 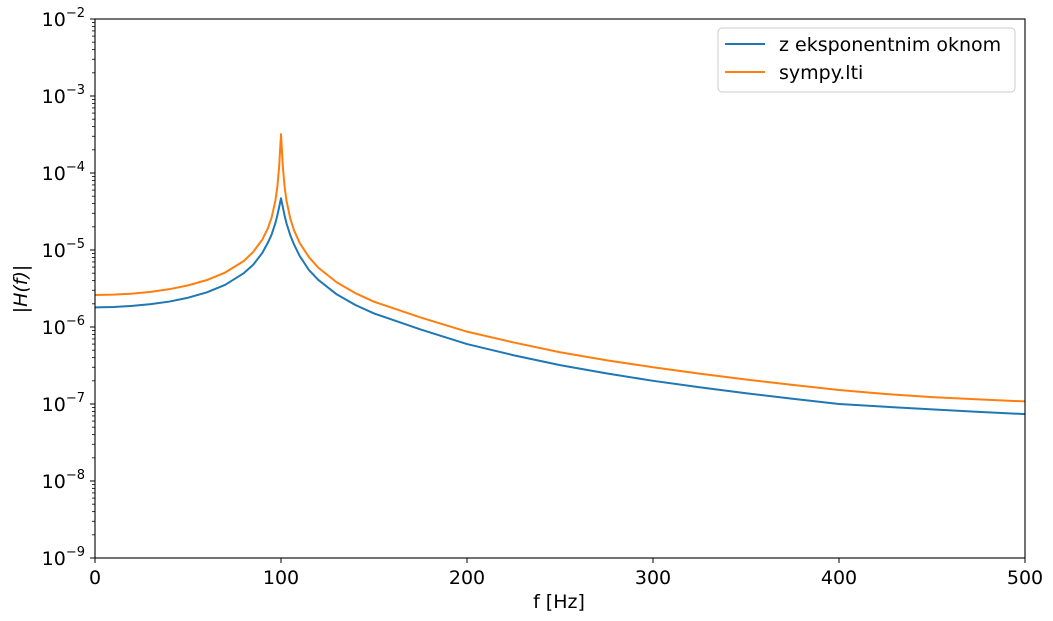 I want to click on y-tick-label: 10⁻⁷, so click(x=63, y=403).